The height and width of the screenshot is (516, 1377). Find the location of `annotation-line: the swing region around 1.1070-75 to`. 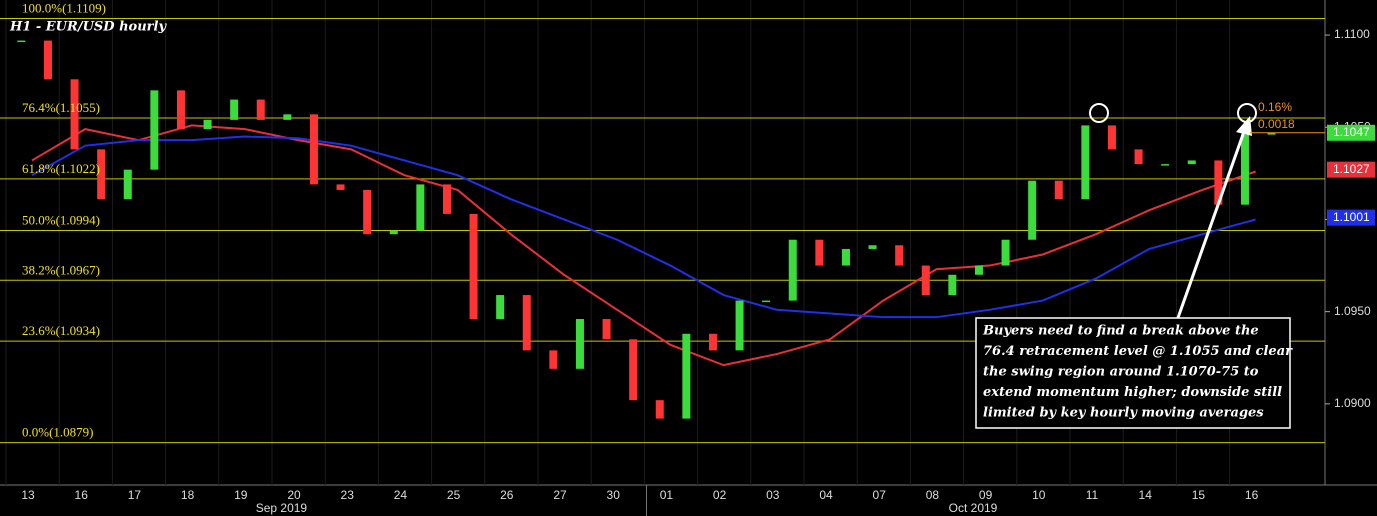

annotation-line: the swing region around 1.1070-75 to is located at coordinates (1121, 372).